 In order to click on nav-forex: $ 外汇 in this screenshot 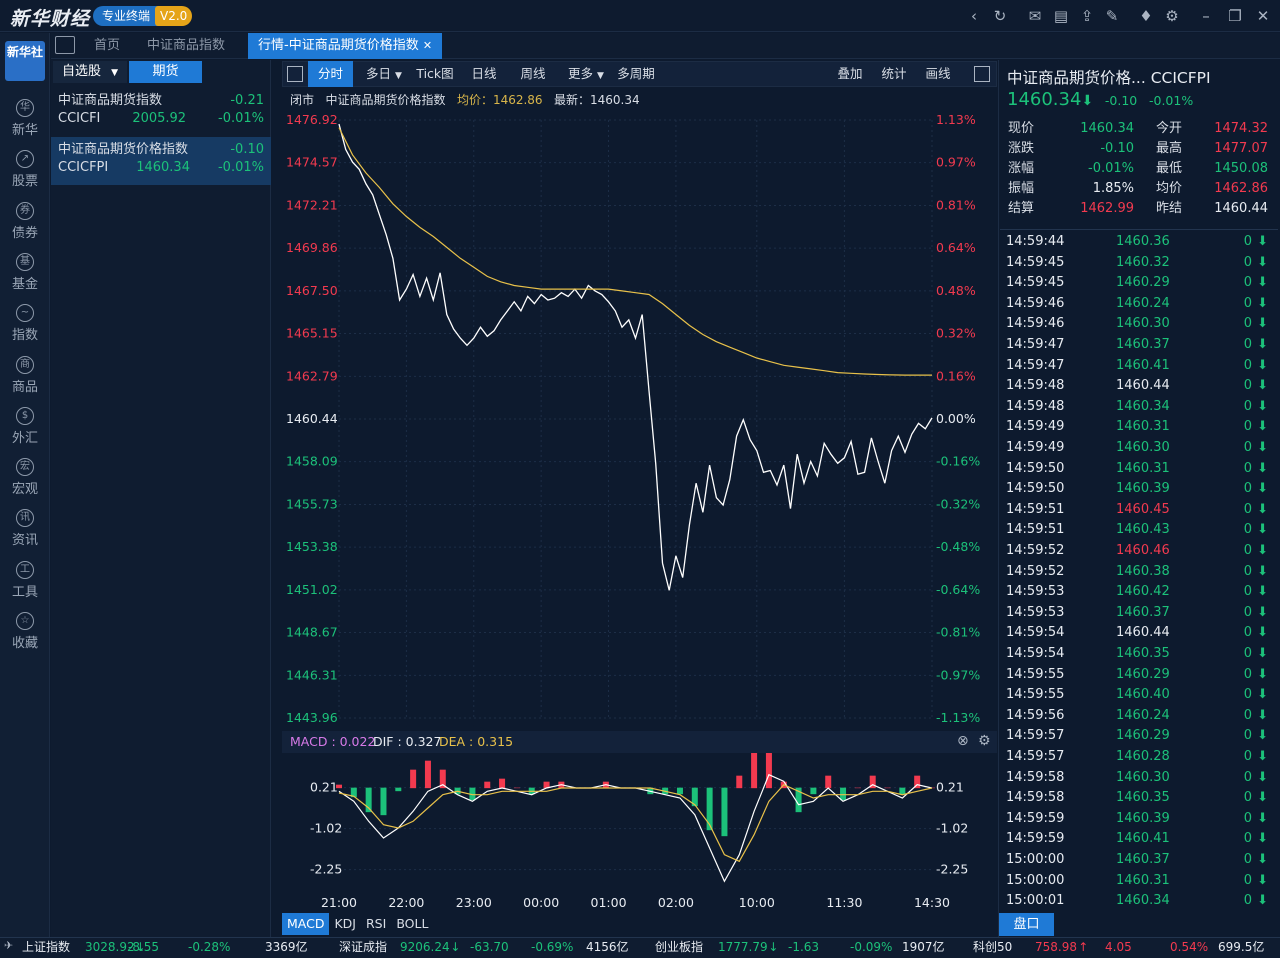, I will do `click(25, 426)`.